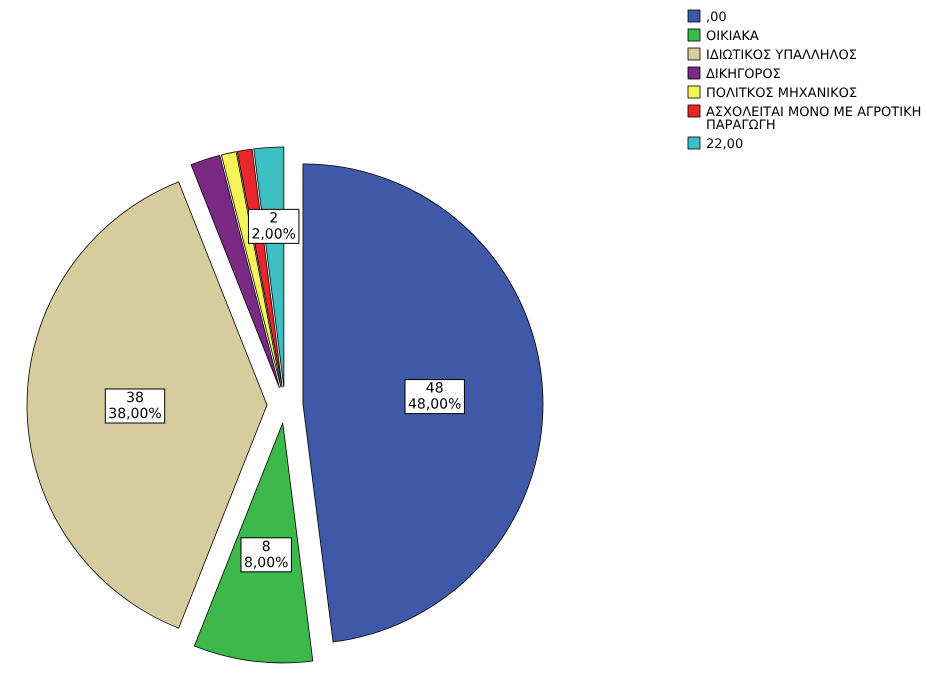  I want to click on legend-label: 22,00, so click(725, 144).